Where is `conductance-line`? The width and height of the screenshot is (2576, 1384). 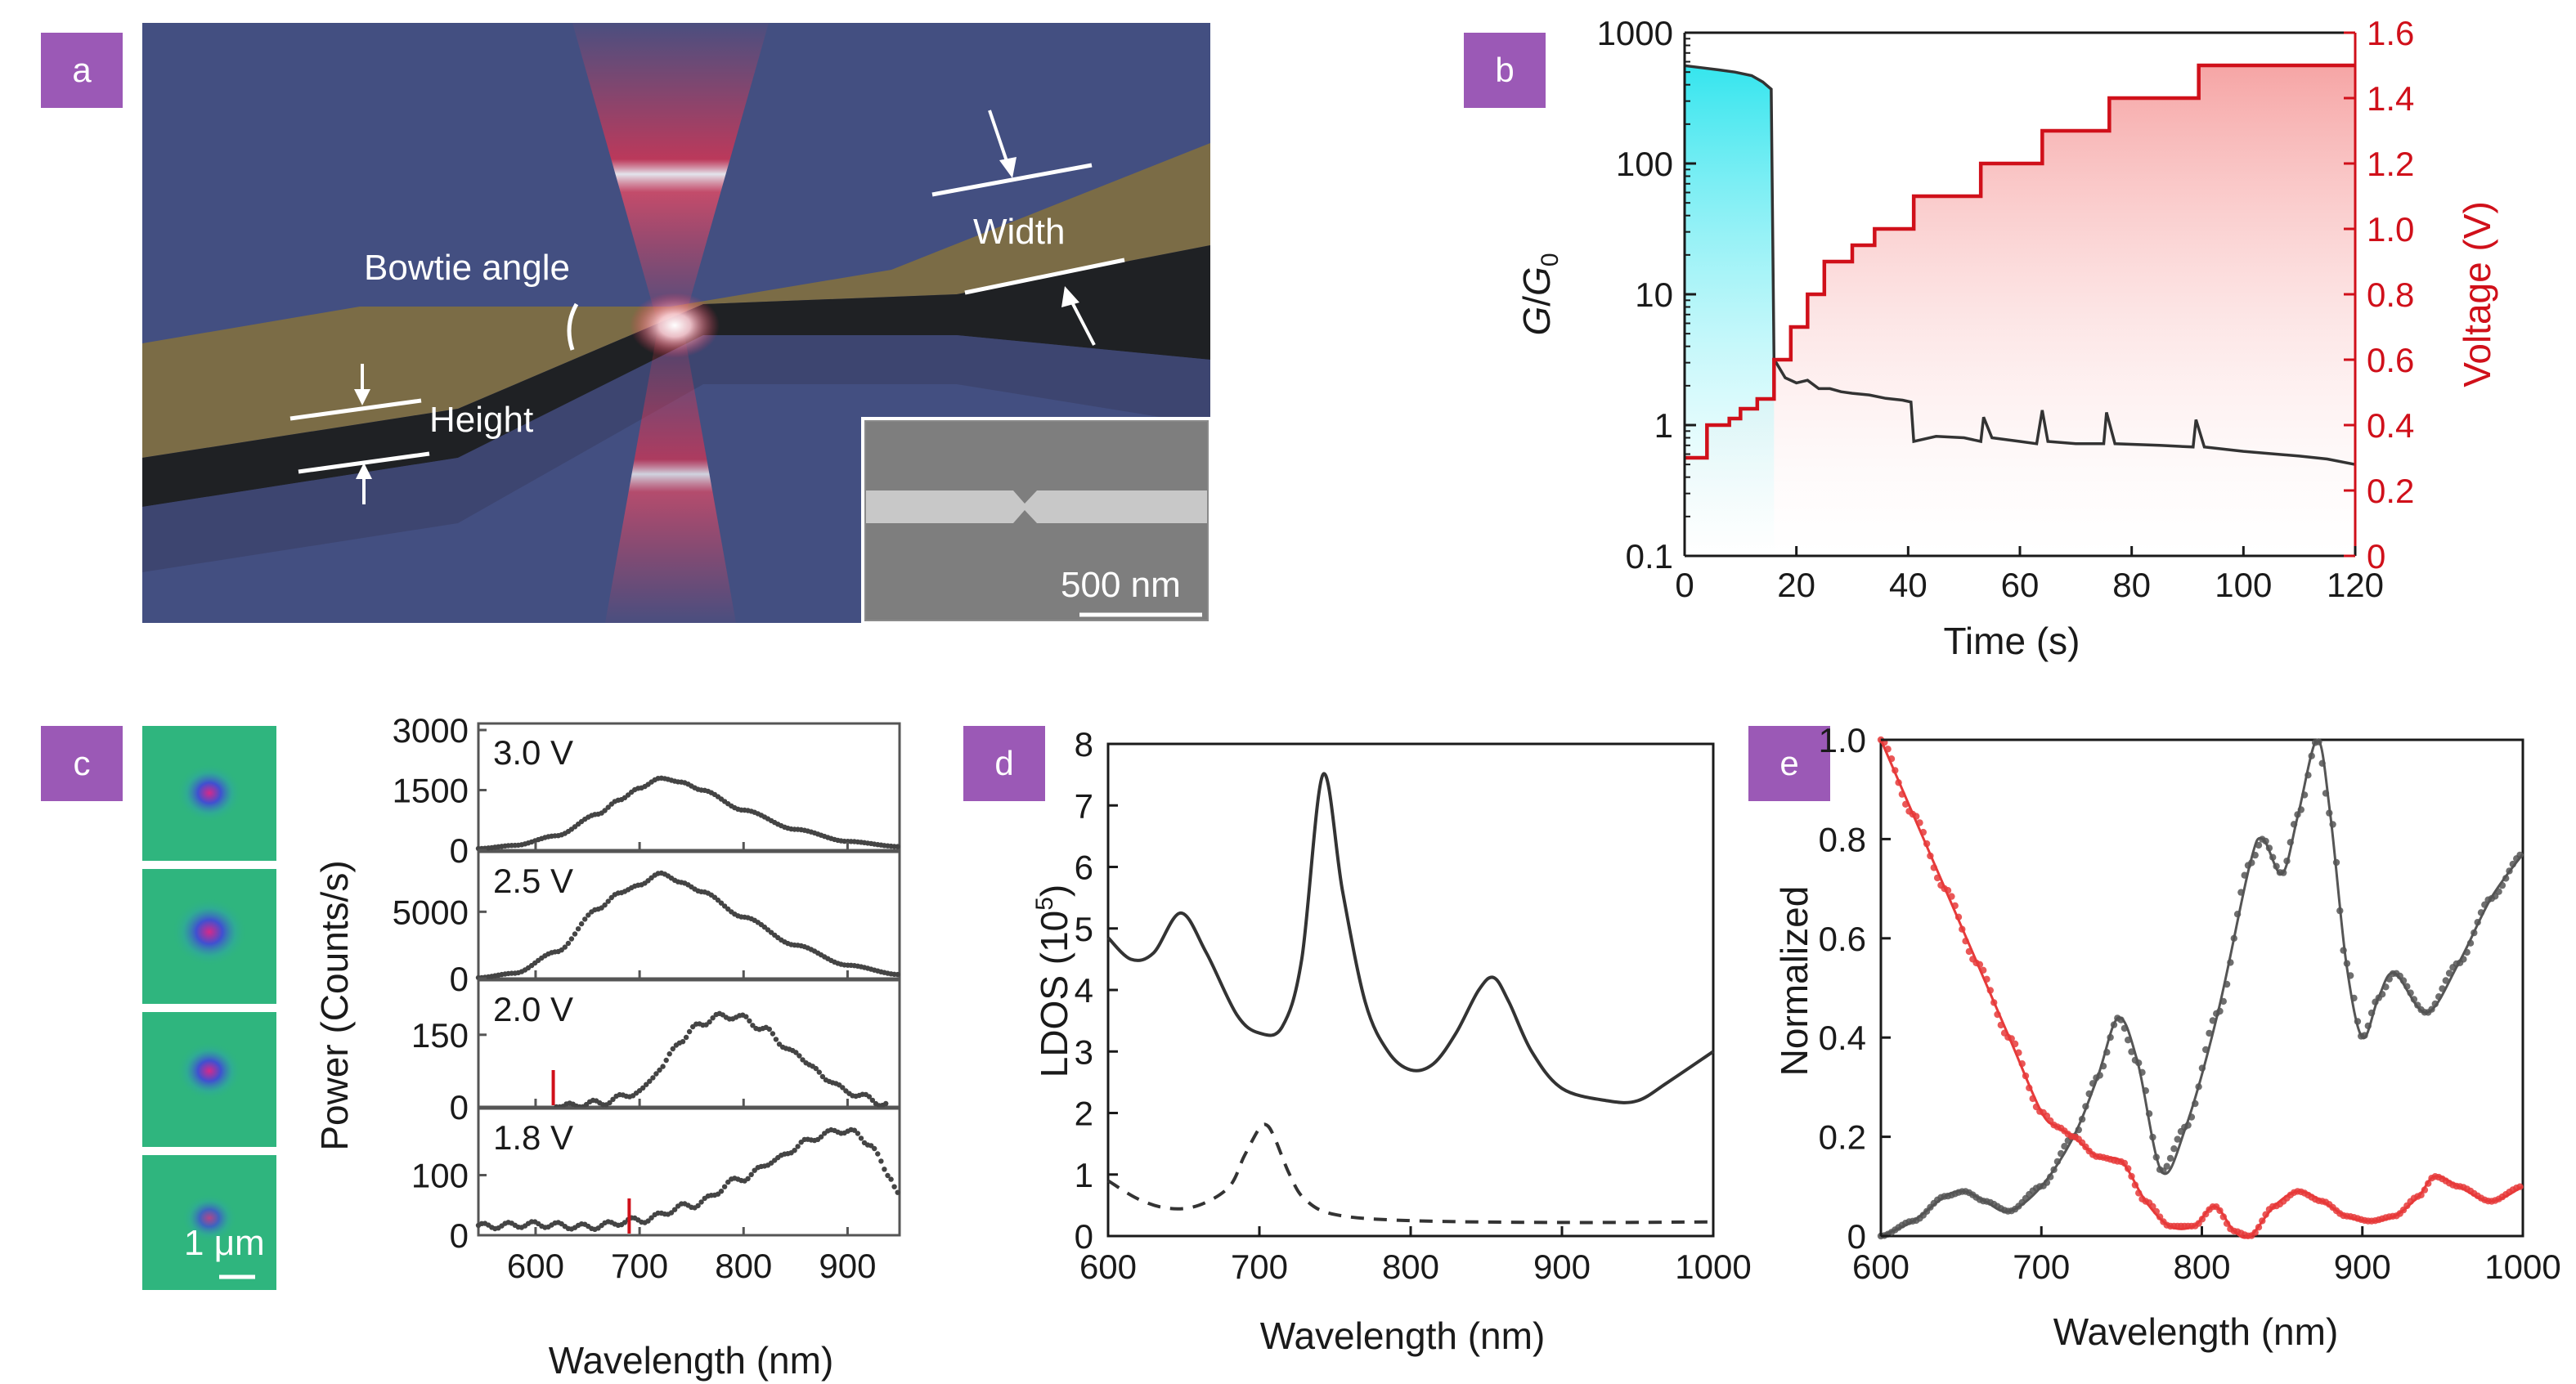
conductance-line is located at coordinates (2020, 265).